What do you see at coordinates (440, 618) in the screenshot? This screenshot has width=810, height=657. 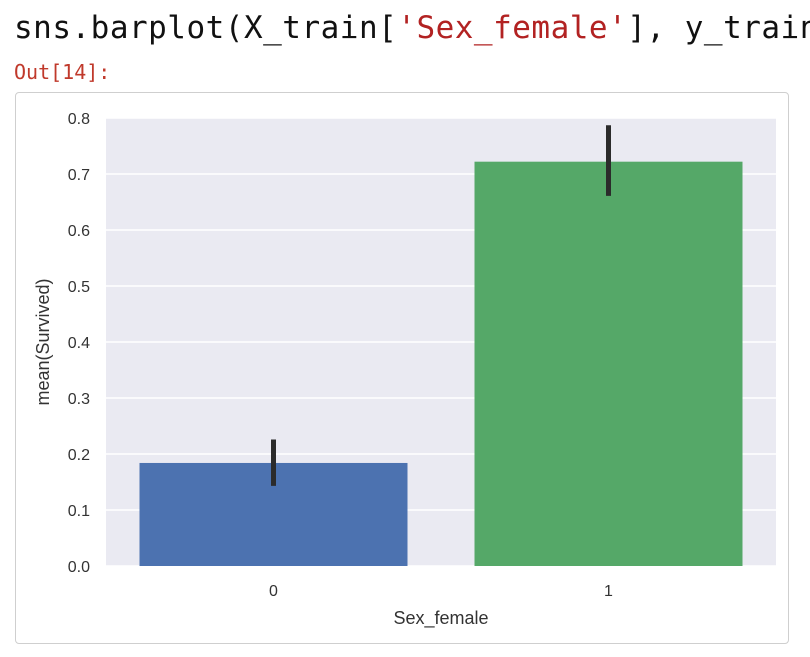 I see `x-axis-label: Sex_female` at bounding box center [440, 618].